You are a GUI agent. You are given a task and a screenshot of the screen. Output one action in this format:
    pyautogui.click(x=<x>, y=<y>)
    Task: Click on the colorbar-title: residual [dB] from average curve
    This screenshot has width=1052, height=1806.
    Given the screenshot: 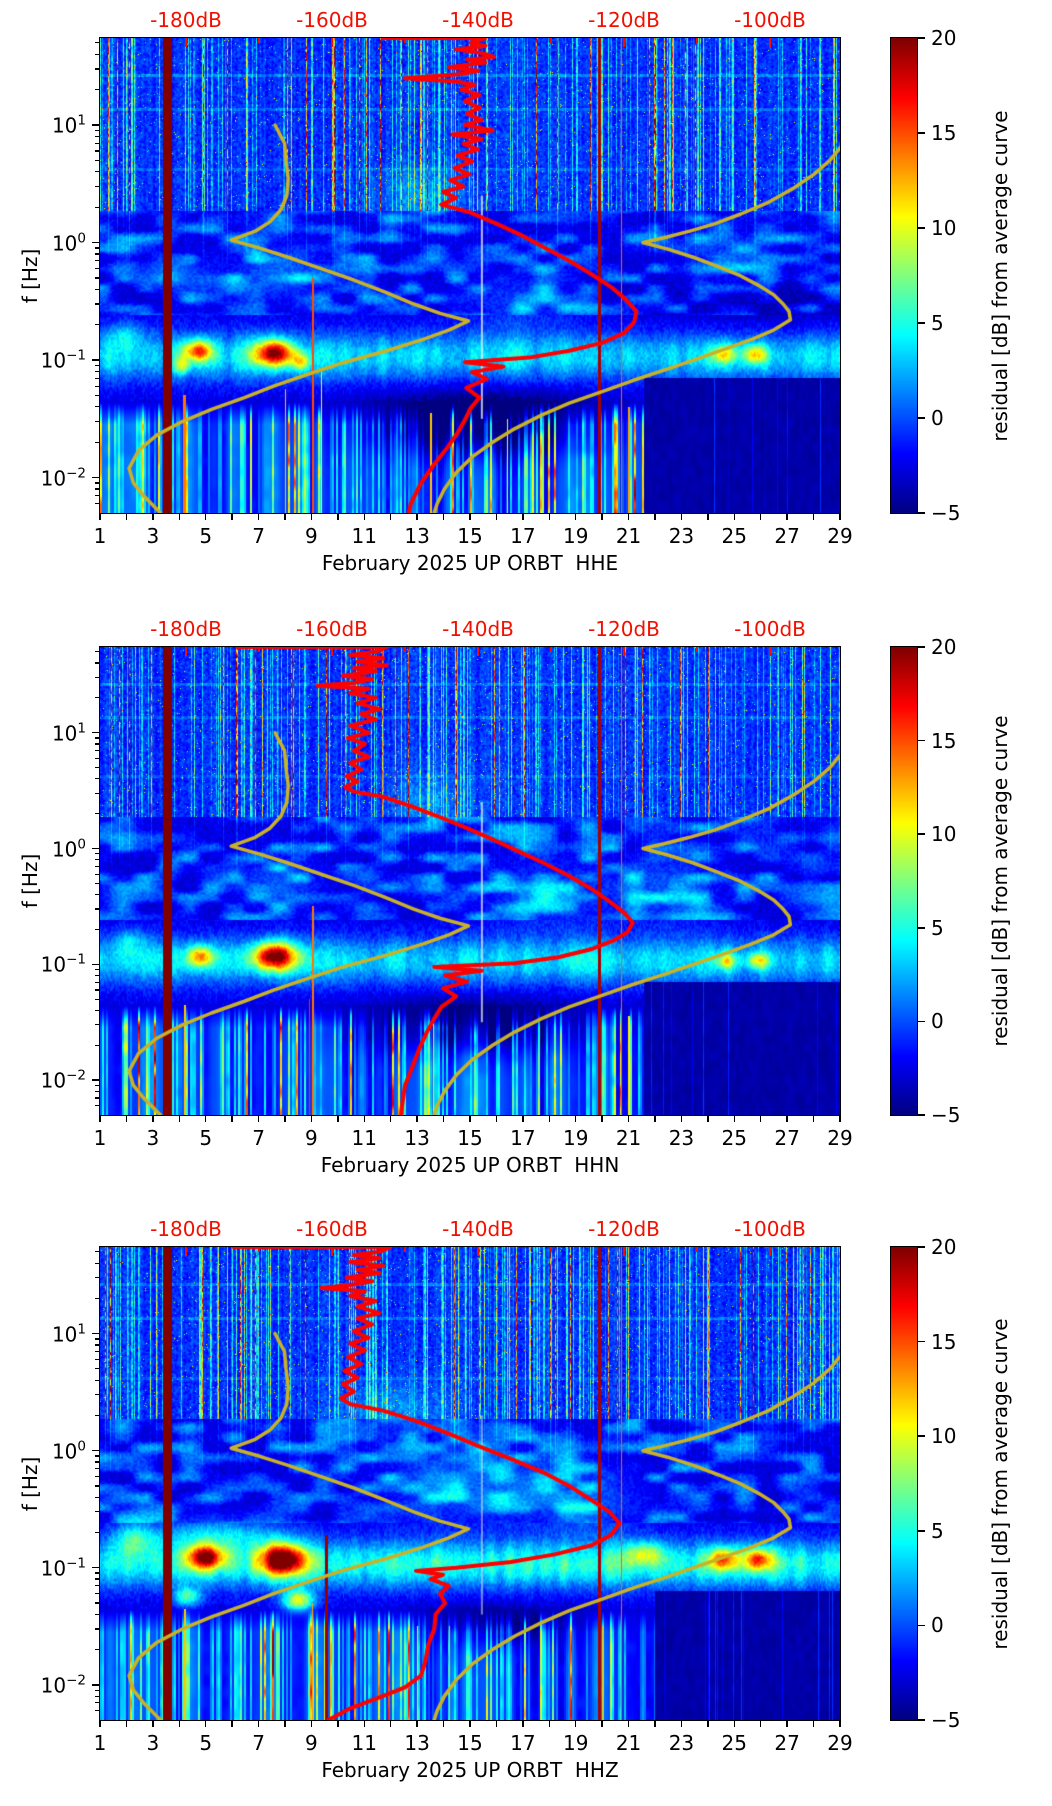 What is the action you would take?
    pyautogui.click(x=1000, y=275)
    